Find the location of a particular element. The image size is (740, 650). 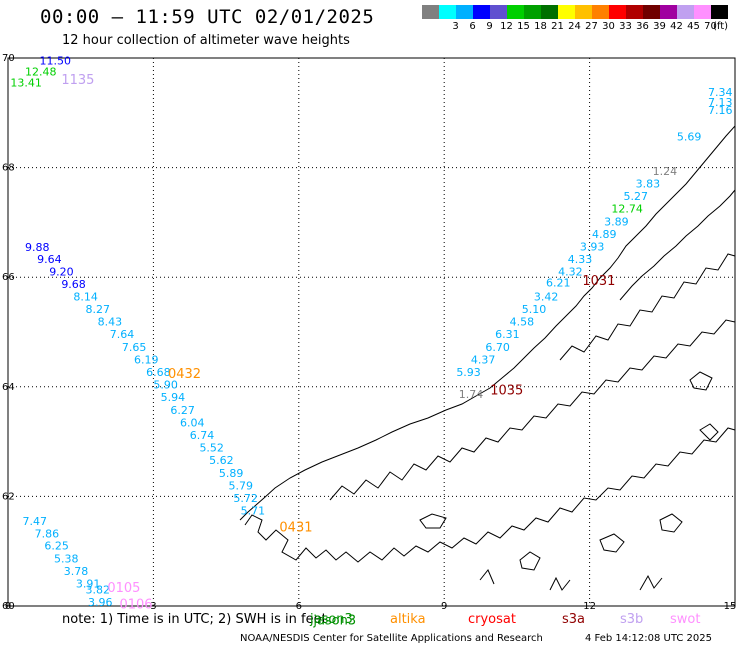

legend-label: 39 is located at coordinates (659, 26).